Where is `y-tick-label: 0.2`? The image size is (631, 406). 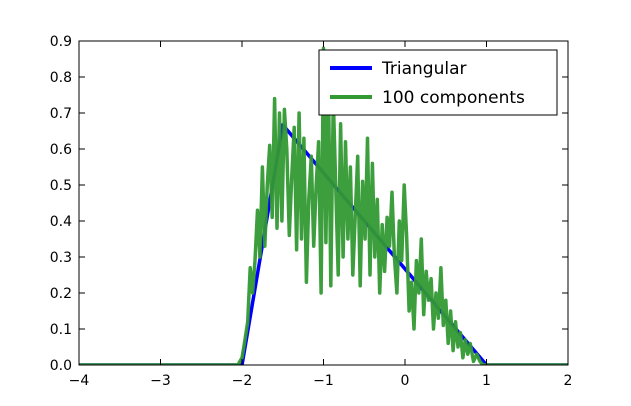
y-tick-label: 0.2 is located at coordinates (61, 294).